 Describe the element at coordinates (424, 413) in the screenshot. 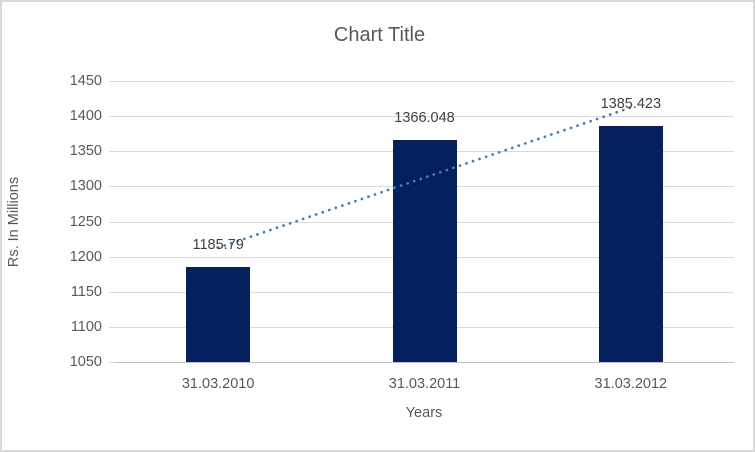

I see `x-axis-title: Years` at that location.